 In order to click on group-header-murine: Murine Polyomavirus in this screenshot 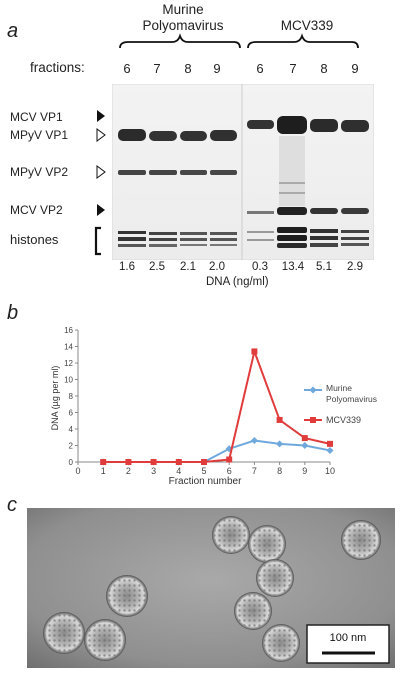, I will do `click(183, 18)`.